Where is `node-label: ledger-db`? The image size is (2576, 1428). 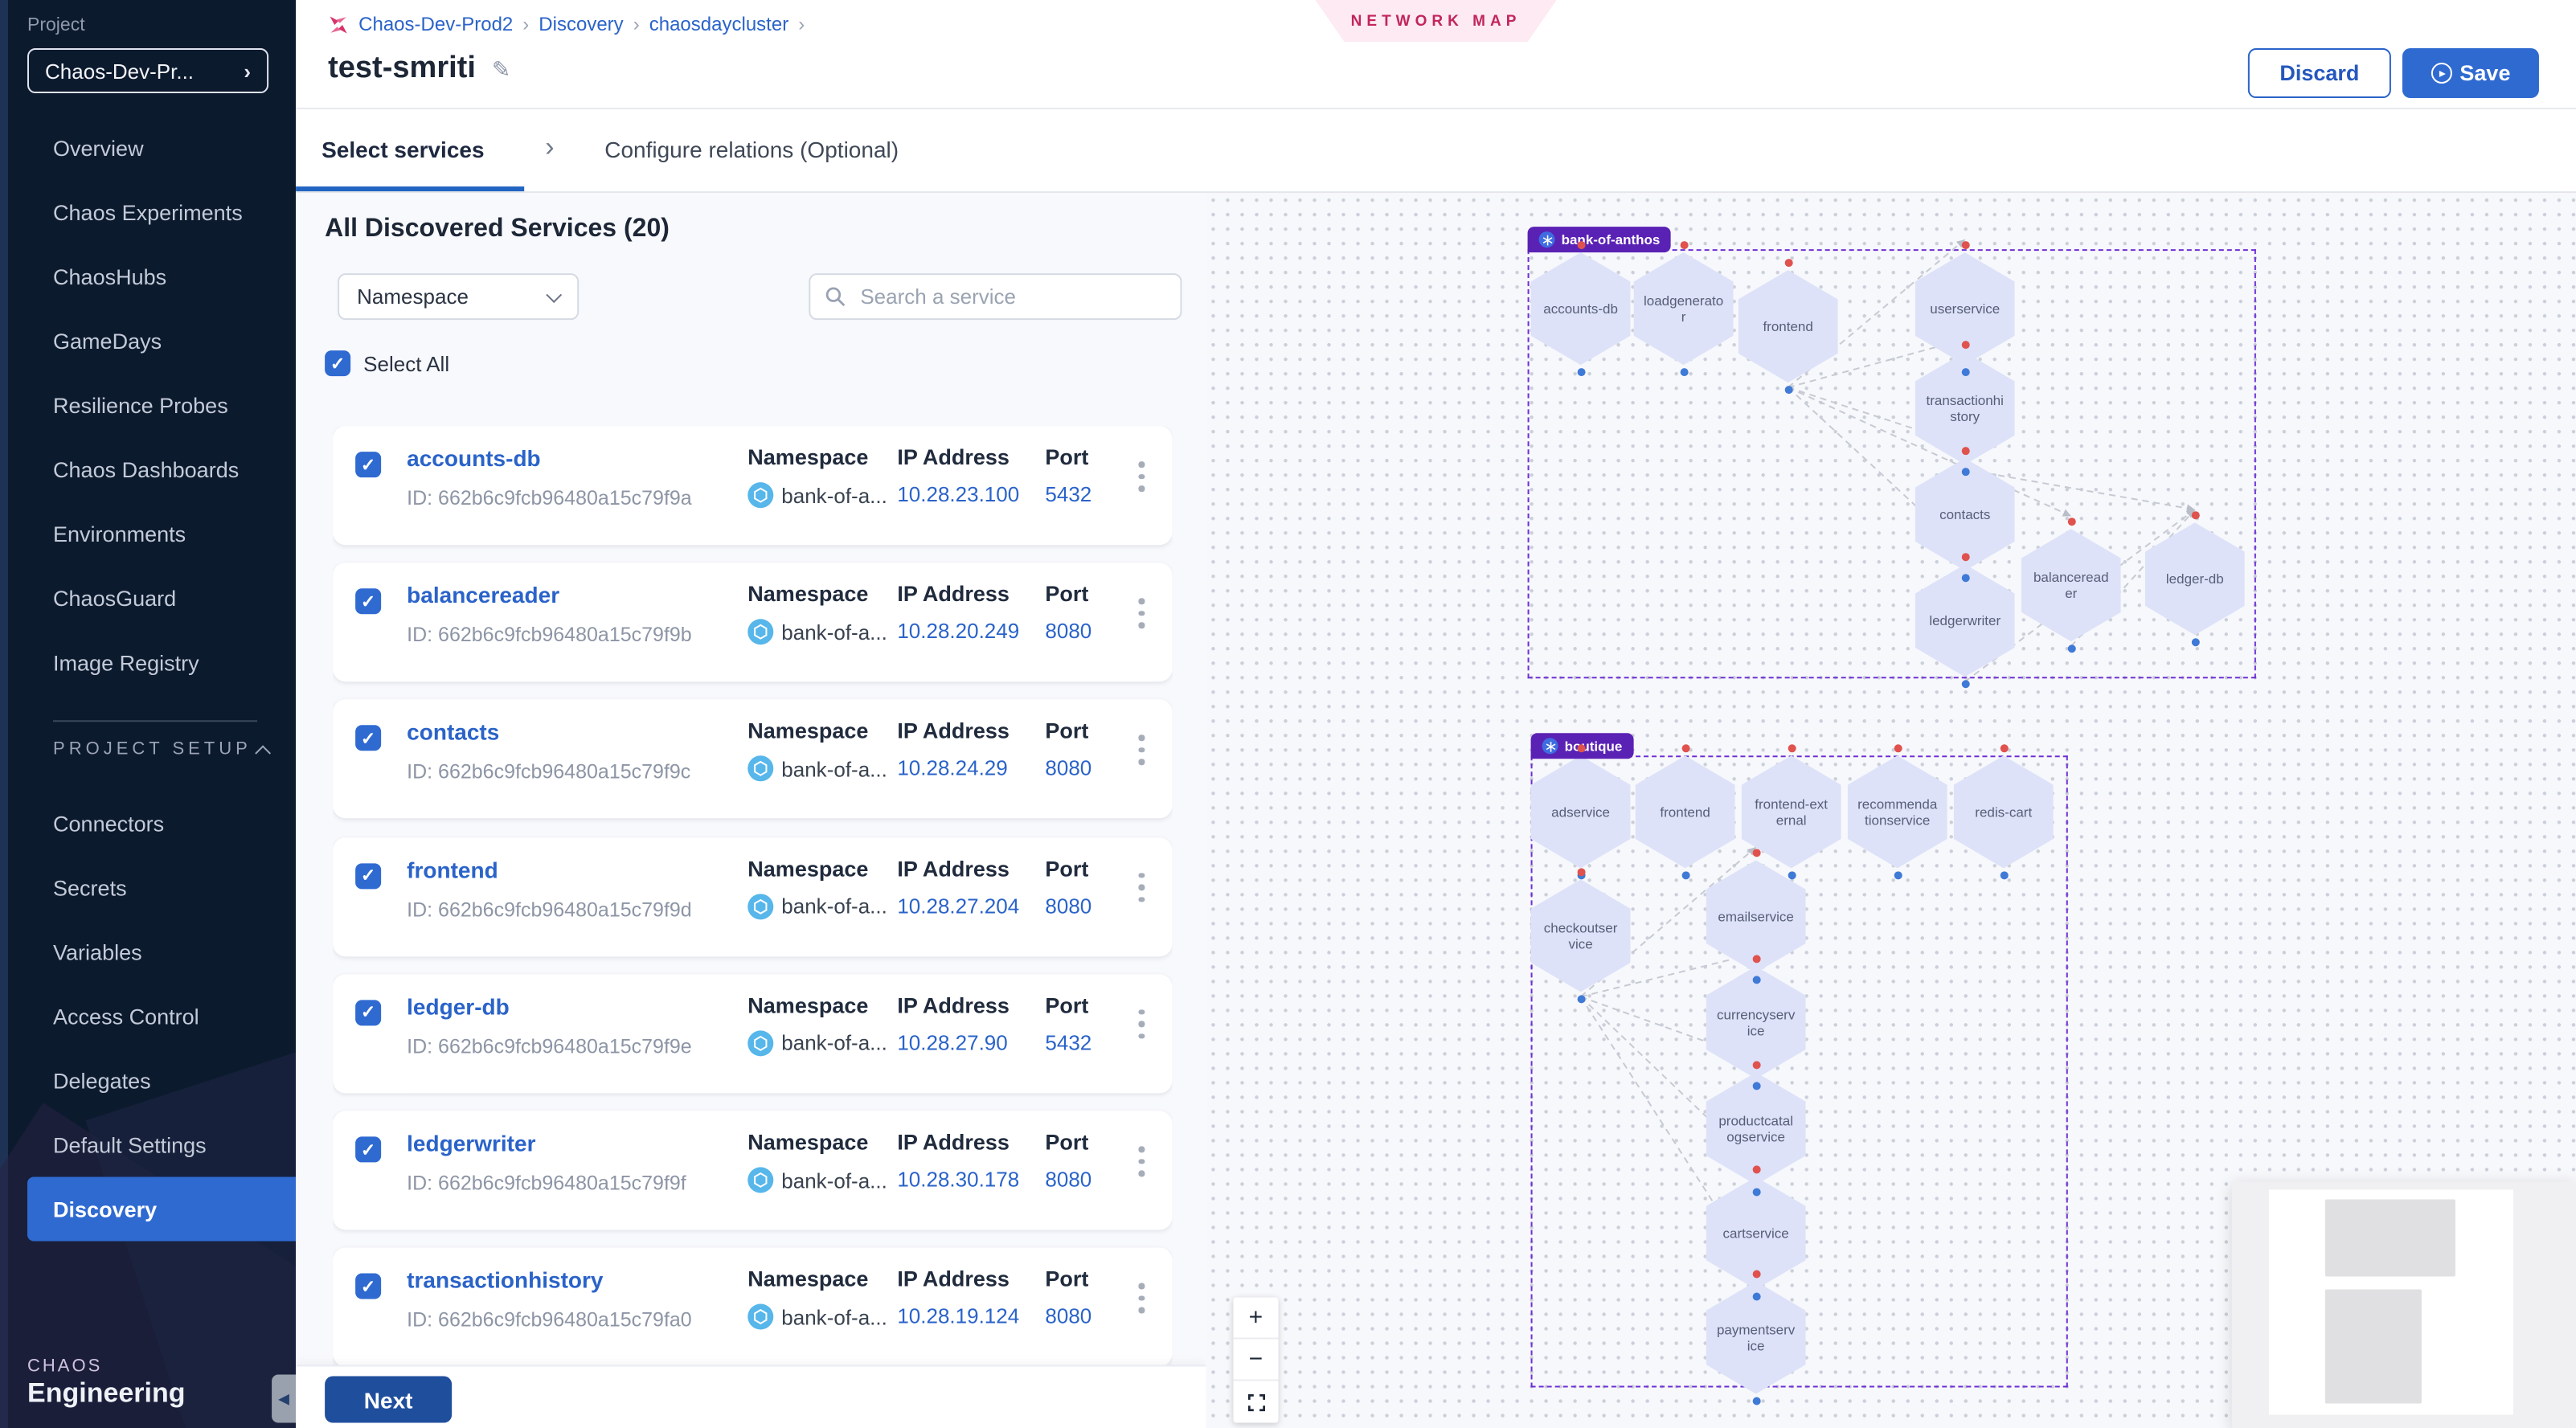
node-label: ledger-db is located at coordinates (2194, 579).